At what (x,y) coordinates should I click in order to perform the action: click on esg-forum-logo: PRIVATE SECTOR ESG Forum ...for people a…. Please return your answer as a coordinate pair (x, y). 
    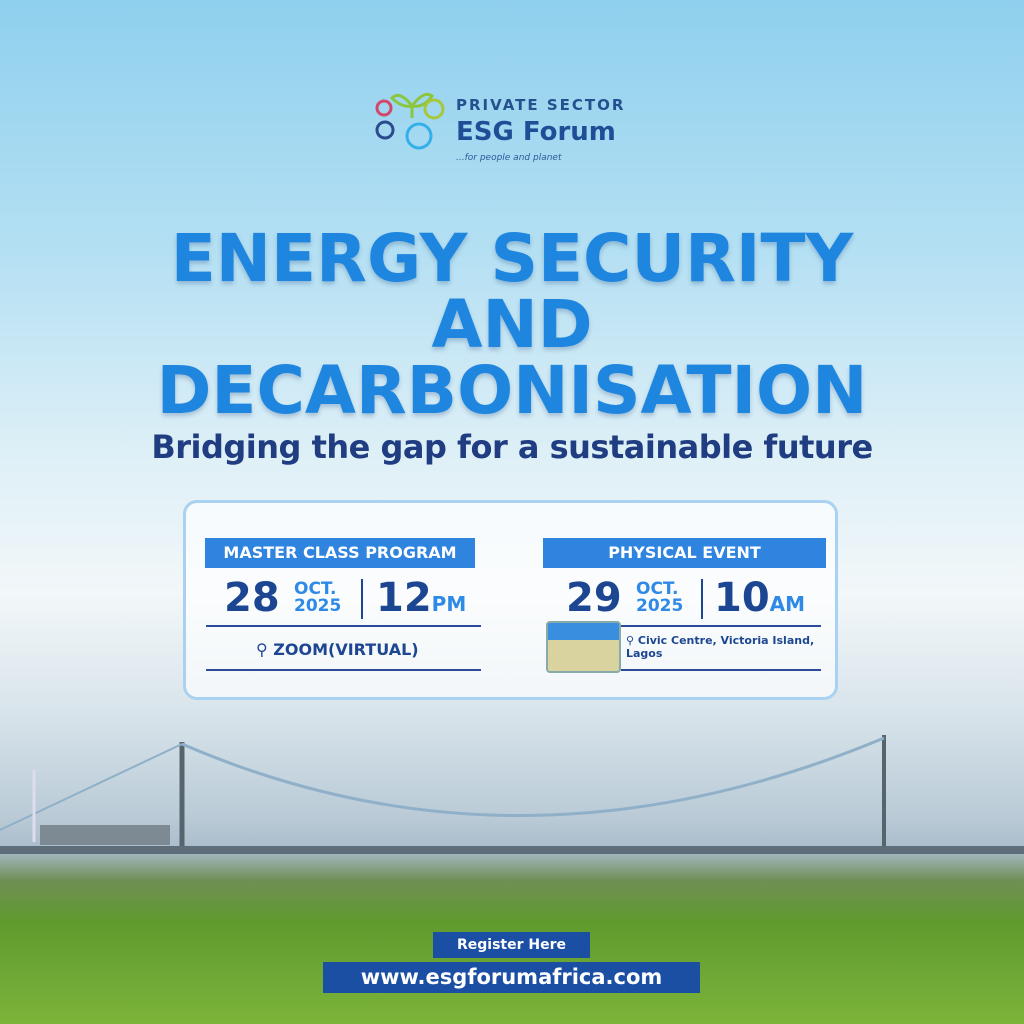
    Looking at the image, I should click on (517, 126).